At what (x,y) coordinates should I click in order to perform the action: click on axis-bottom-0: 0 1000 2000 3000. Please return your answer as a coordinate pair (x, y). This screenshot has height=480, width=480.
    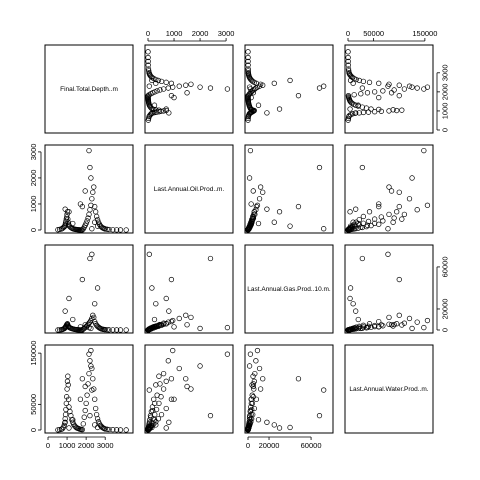
    Looking at the image, I should click on (80, 443).